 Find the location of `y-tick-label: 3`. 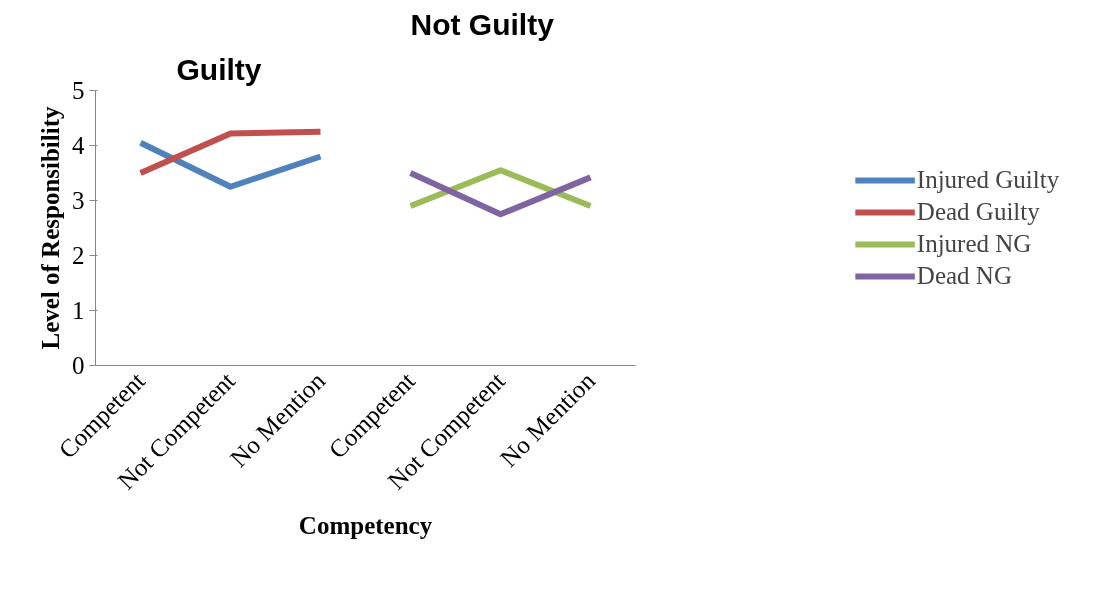

y-tick-label: 3 is located at coordinates (78, 200).